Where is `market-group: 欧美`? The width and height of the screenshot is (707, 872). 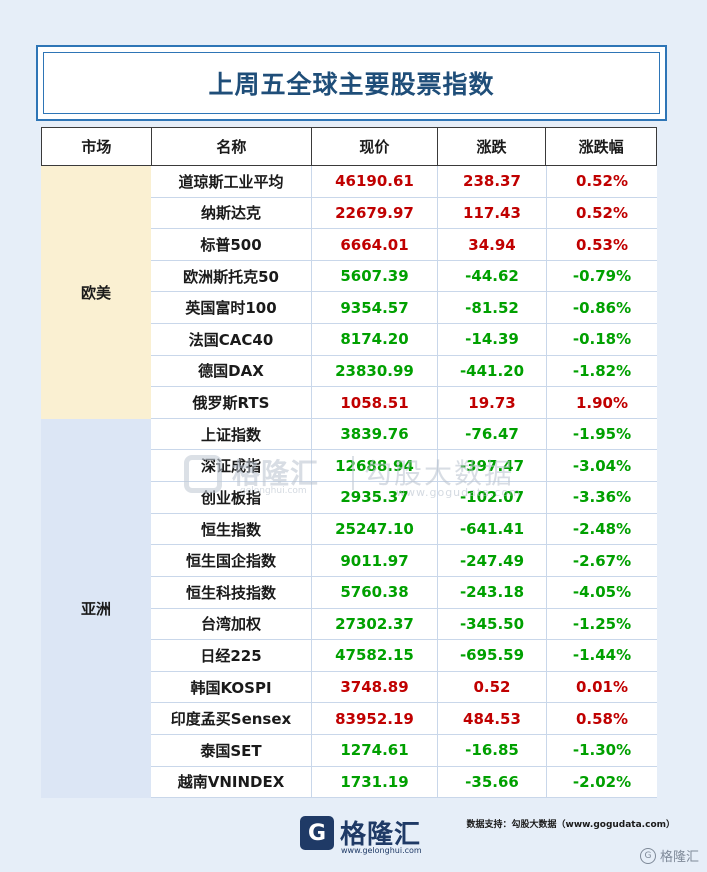 market-group: 欧美 is located at coordinates (96, 292).